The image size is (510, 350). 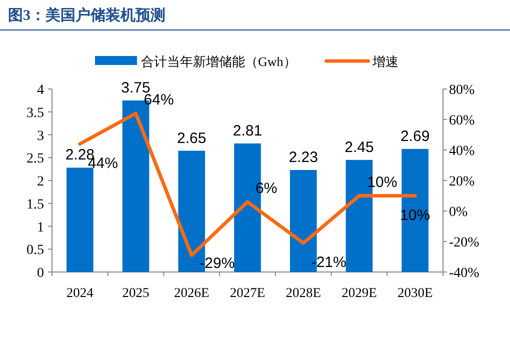 What do you see at coordinates (40, 182) in the screenshot?
I see `y-tick-label: 2` at bounding box center [40, 182].